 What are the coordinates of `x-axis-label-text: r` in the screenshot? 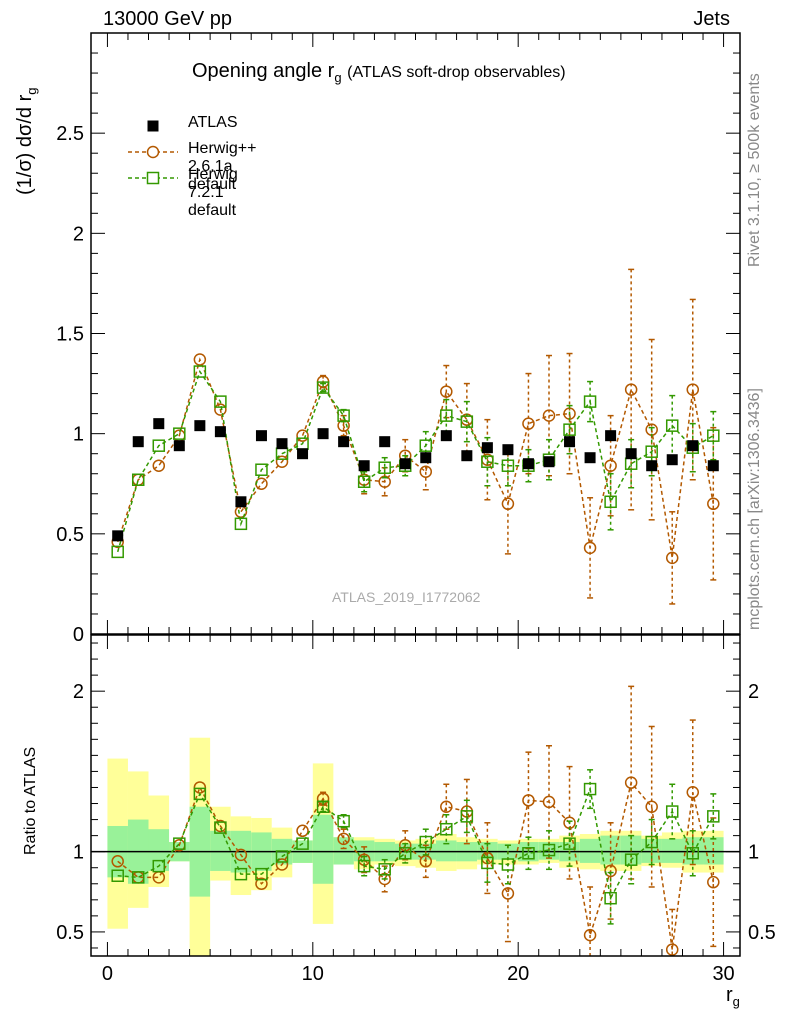 It's located at (729, 995).